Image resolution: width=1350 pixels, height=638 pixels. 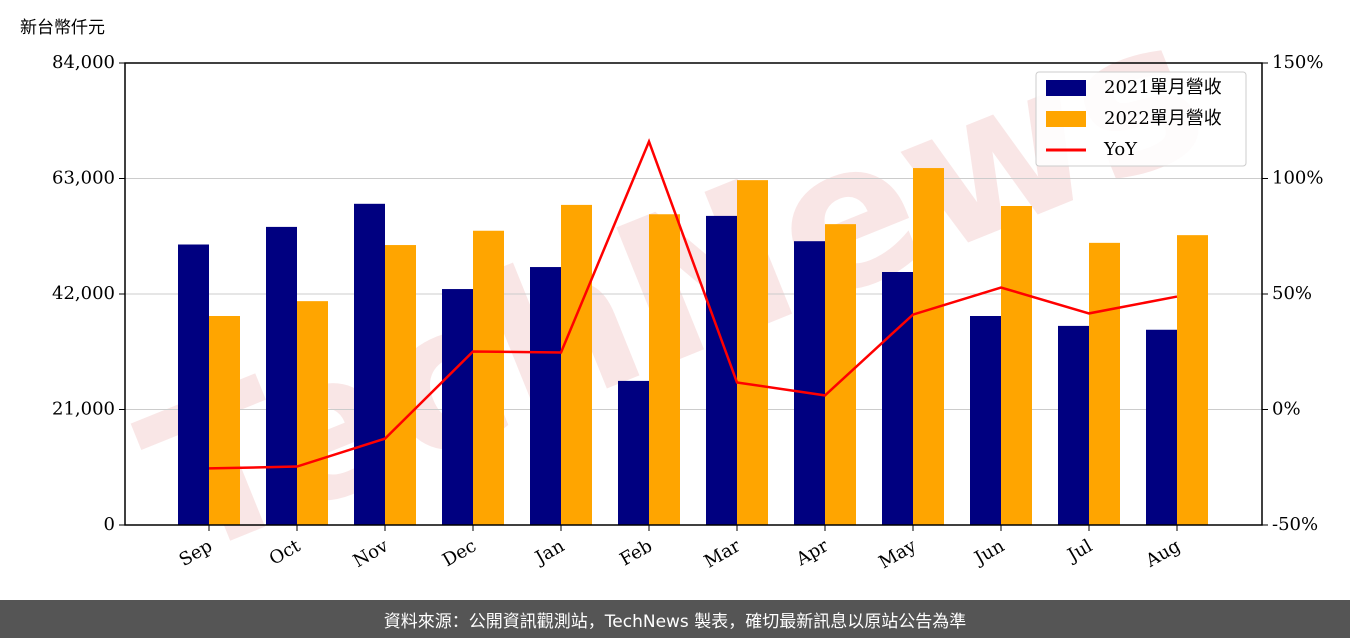 What do you see at coordinates (1297, 178) in the screenshot?
I see `y2-tick-label: 100%` at bounding box center [1297, 178].